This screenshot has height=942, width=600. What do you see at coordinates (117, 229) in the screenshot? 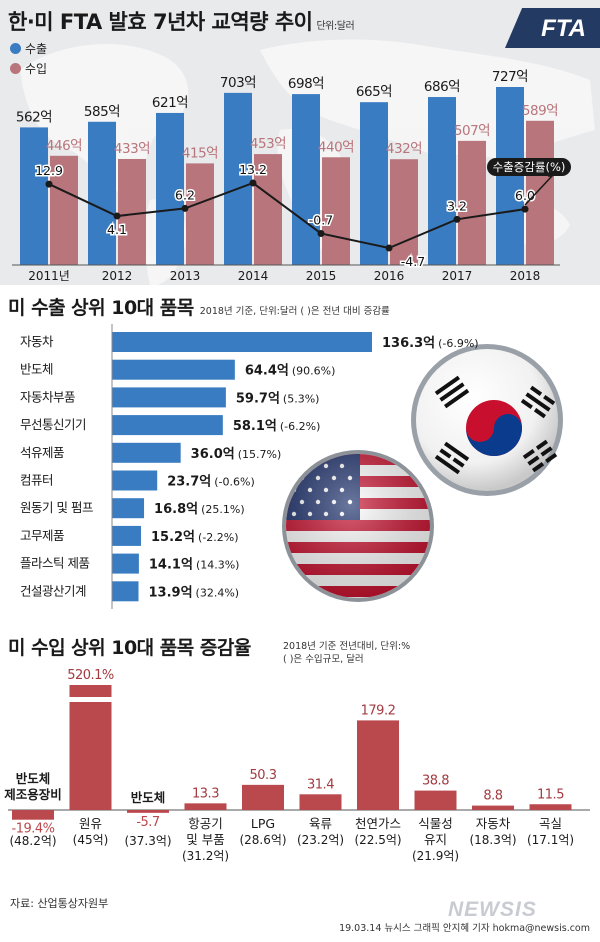
I see `export-rate-label: 4.1` at bounding box center [117, 229].